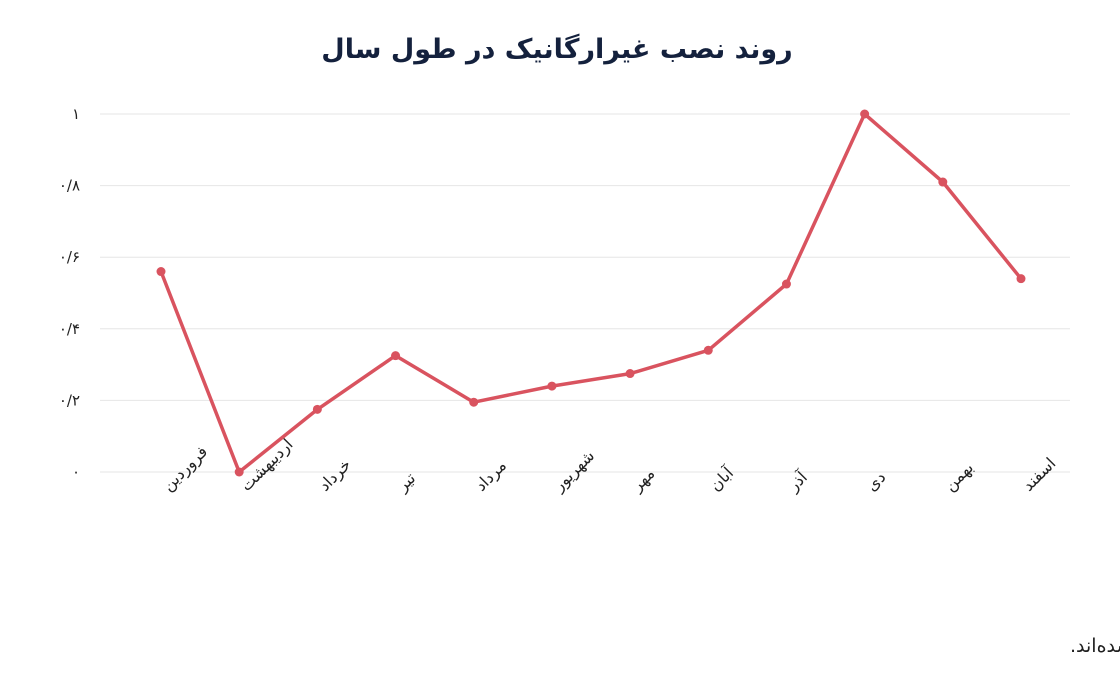 The image size is (1120, 682). I want to click on x-tick-label: شهریور, so click(574, 471).